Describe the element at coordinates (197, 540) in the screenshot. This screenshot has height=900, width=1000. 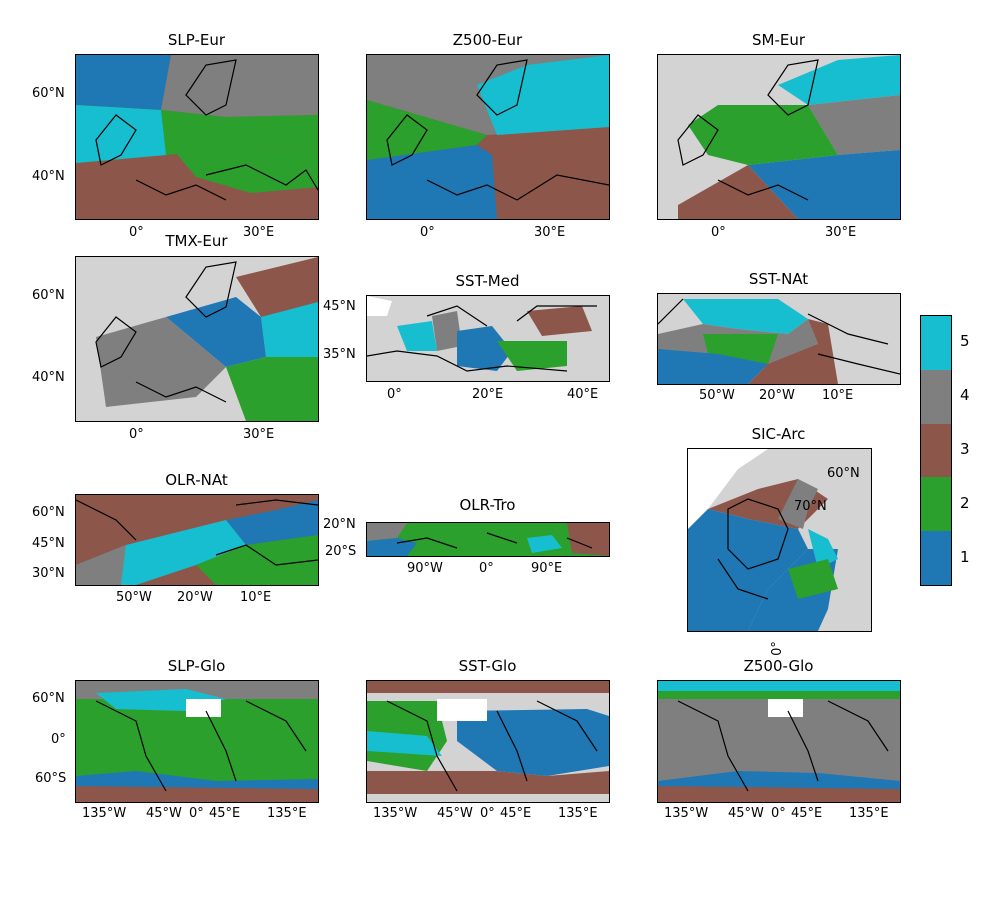
I see `map-olr-nat` at that location.